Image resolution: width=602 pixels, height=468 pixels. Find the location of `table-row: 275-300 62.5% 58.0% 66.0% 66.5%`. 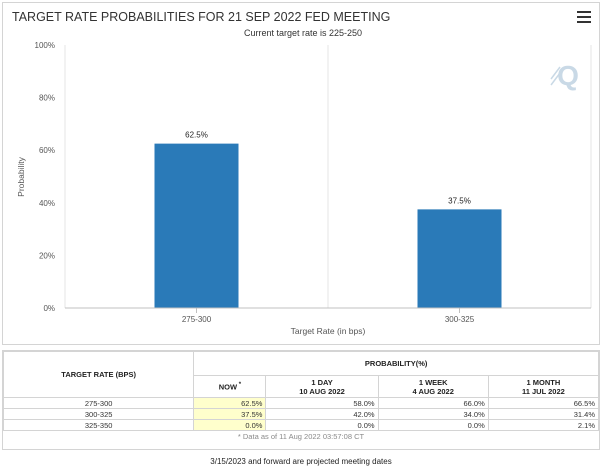

table-row: 275-300 62.5% 58.0% 66.0% 66.5% is located at coordinates (301, 403).